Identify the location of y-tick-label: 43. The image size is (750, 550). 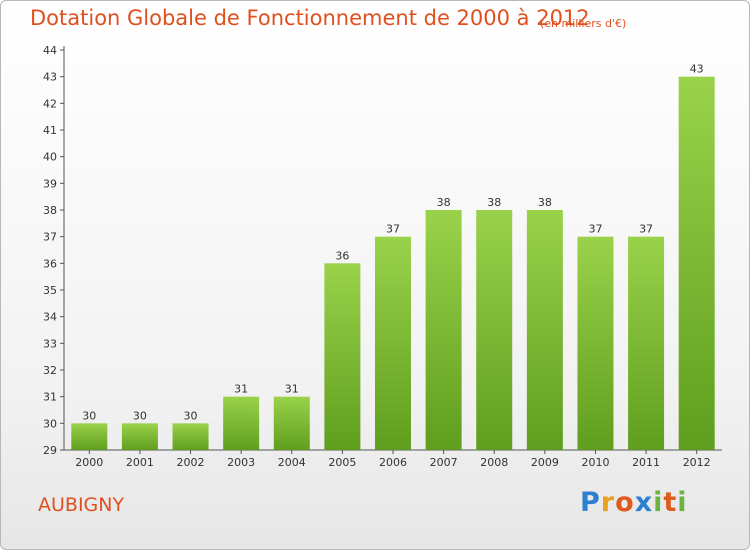
(50, 77).